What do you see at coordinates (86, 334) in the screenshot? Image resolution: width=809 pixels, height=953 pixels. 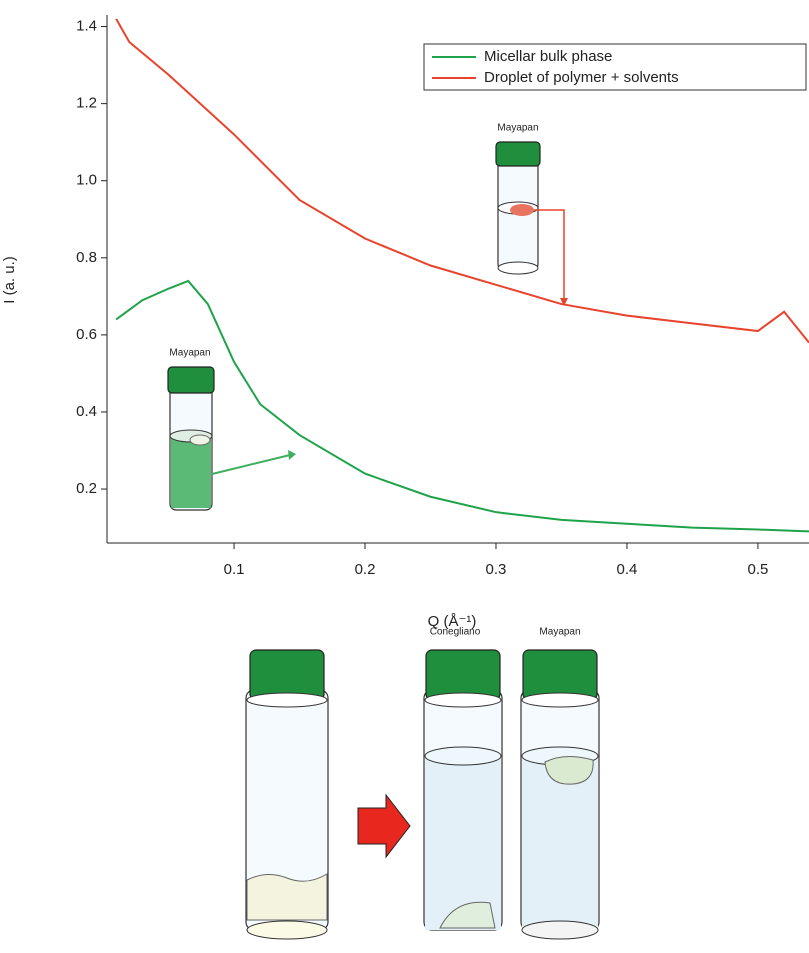 I see `y-tick-label: 0.6` at bounding box center [86, 334].